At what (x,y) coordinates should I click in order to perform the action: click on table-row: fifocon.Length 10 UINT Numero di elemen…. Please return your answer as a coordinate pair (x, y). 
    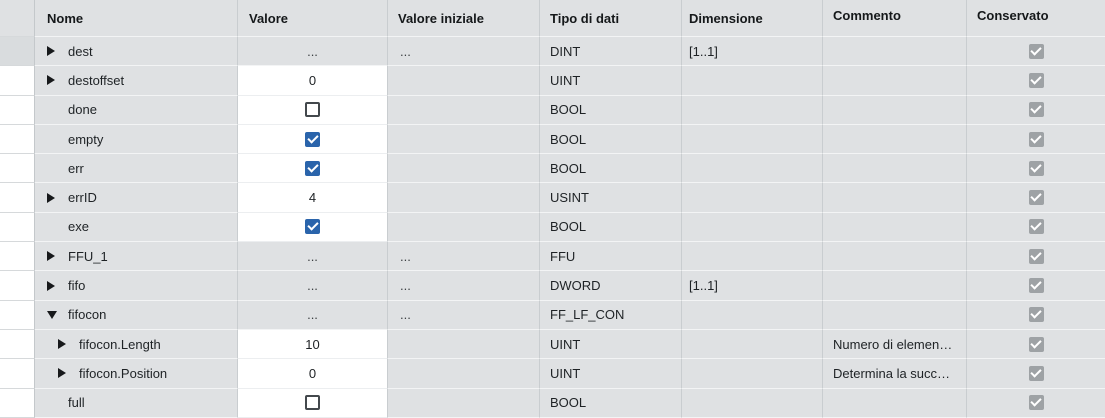
    Looking at the image, I should click on (552, 344).